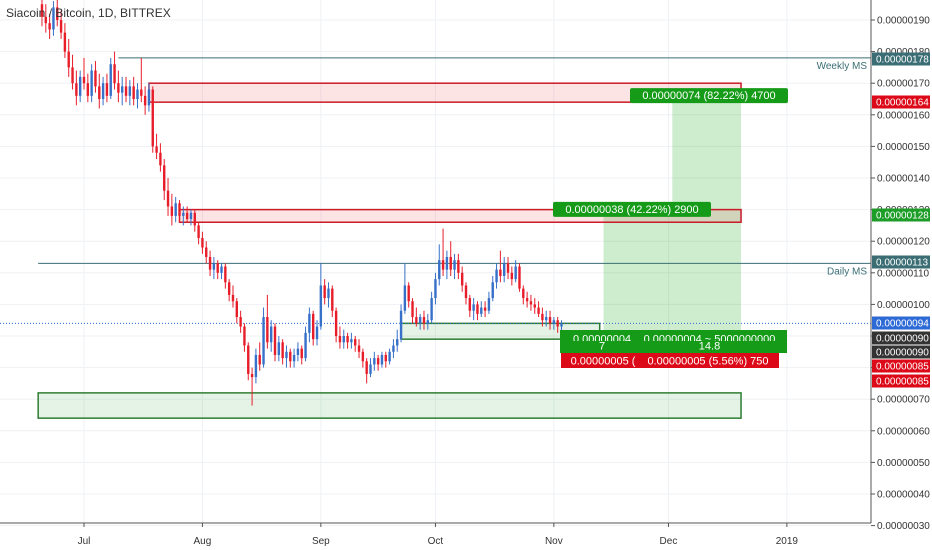 The width and height of the screenshot is (932, 550). What do you see at coordinates (903, 273) in the screenshot?
I see `y-tick-label: 0.00000110` at bounding box center [903, 273].